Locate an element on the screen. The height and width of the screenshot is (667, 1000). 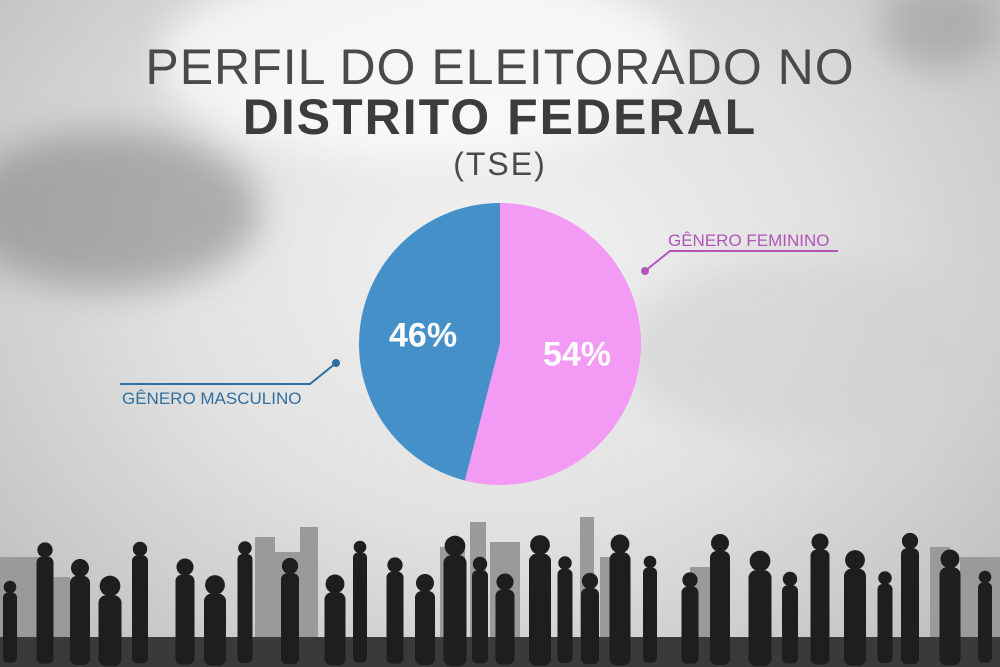
title-line-1: PERFIL DO ELEITORADO NO is located at coordinates (500, 67).